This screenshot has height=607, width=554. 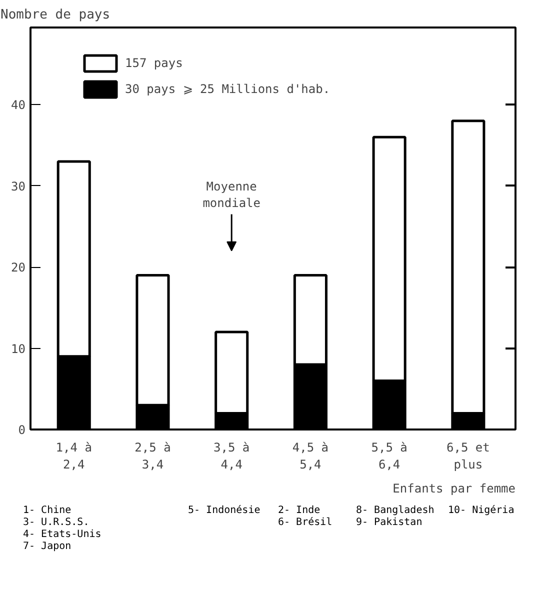 I want to click on x-tick-label: 6,5 et plus, so click(x=468, y=456).